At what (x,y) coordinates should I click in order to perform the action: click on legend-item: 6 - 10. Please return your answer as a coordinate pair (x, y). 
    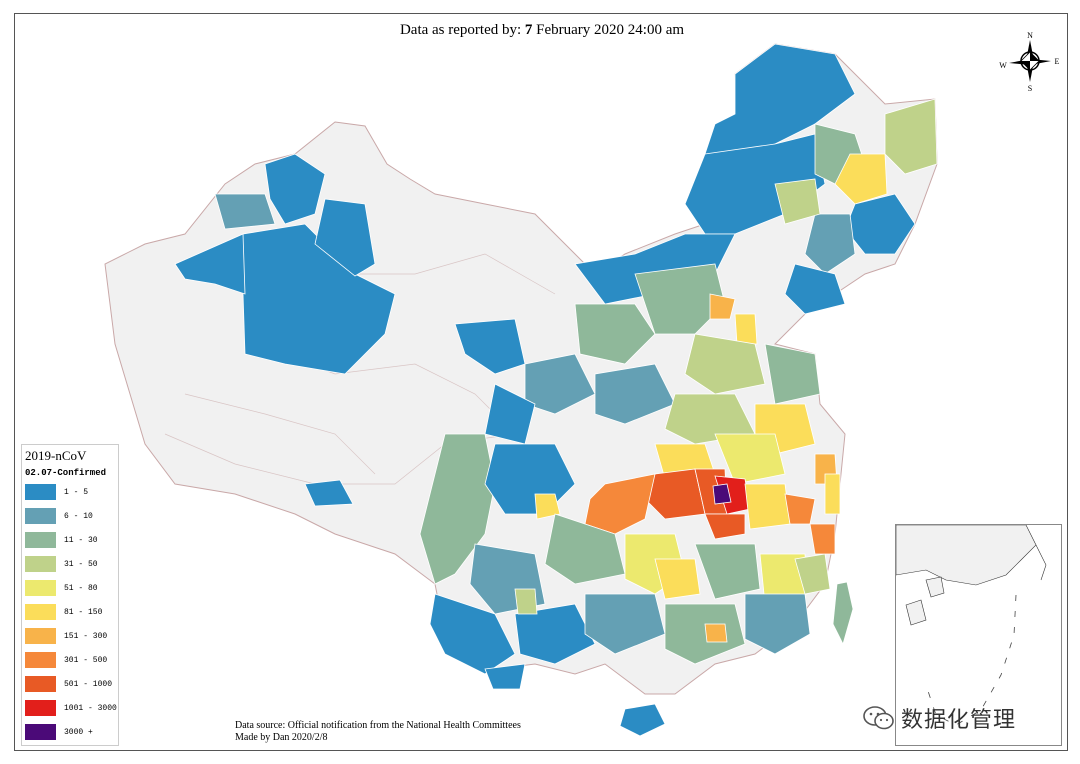
    Looking at the image, I should click on (70, 516).